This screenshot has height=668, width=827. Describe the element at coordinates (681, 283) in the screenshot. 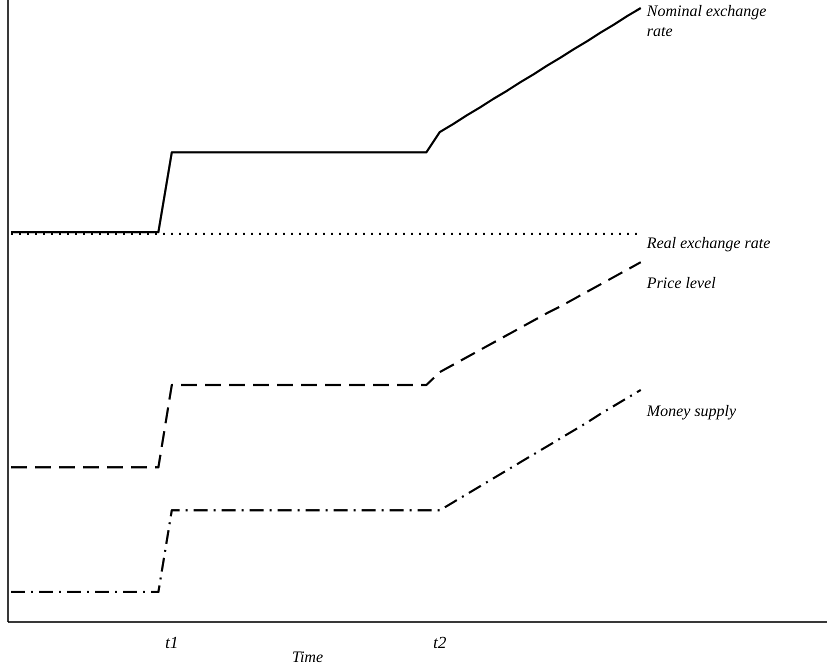

I see `series-label: Price level` at that location.